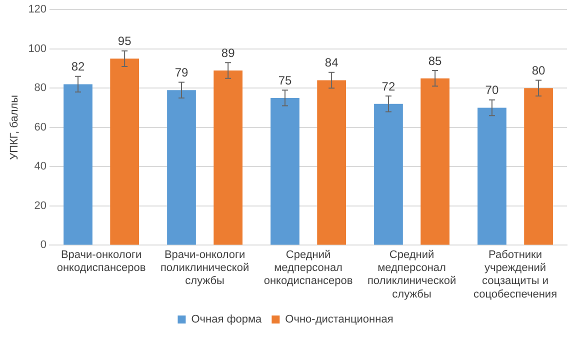  What do you see at coordinates (515, 274) in the screenshot?
I see `x-tick-label: Работники учреждений соцзащиты и соцобеспечения` at bounding box center [515, 274].